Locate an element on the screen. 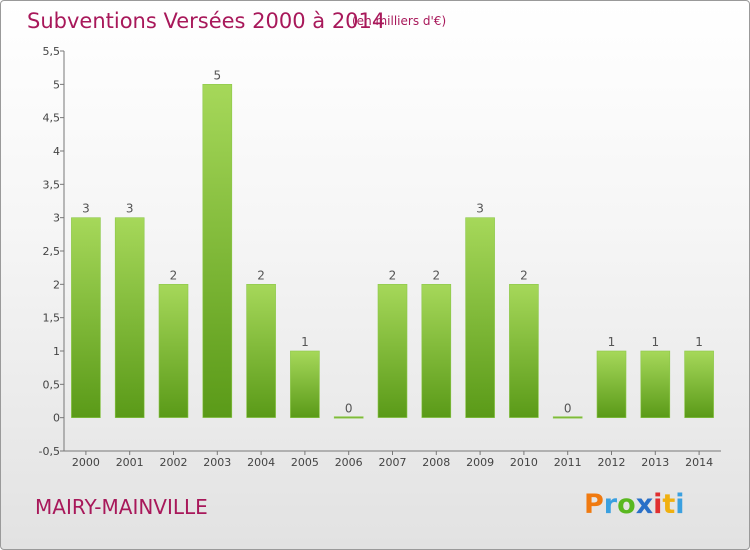 The width and height of the screenshot is (750, 550). y-tick-label: 4,5 is located at coordinates (52, 118).